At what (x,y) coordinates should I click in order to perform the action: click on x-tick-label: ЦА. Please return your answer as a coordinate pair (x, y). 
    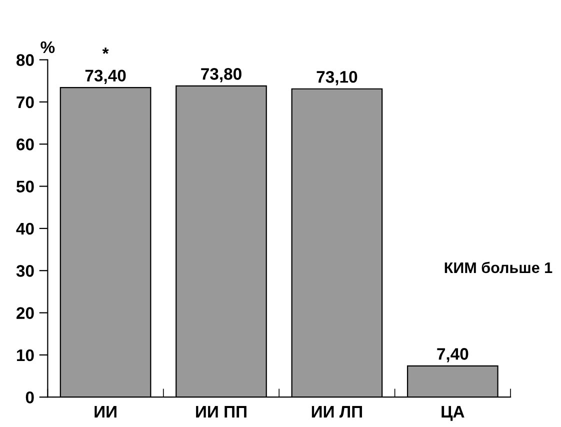
    Looking at the image, I should click on (453, 413).